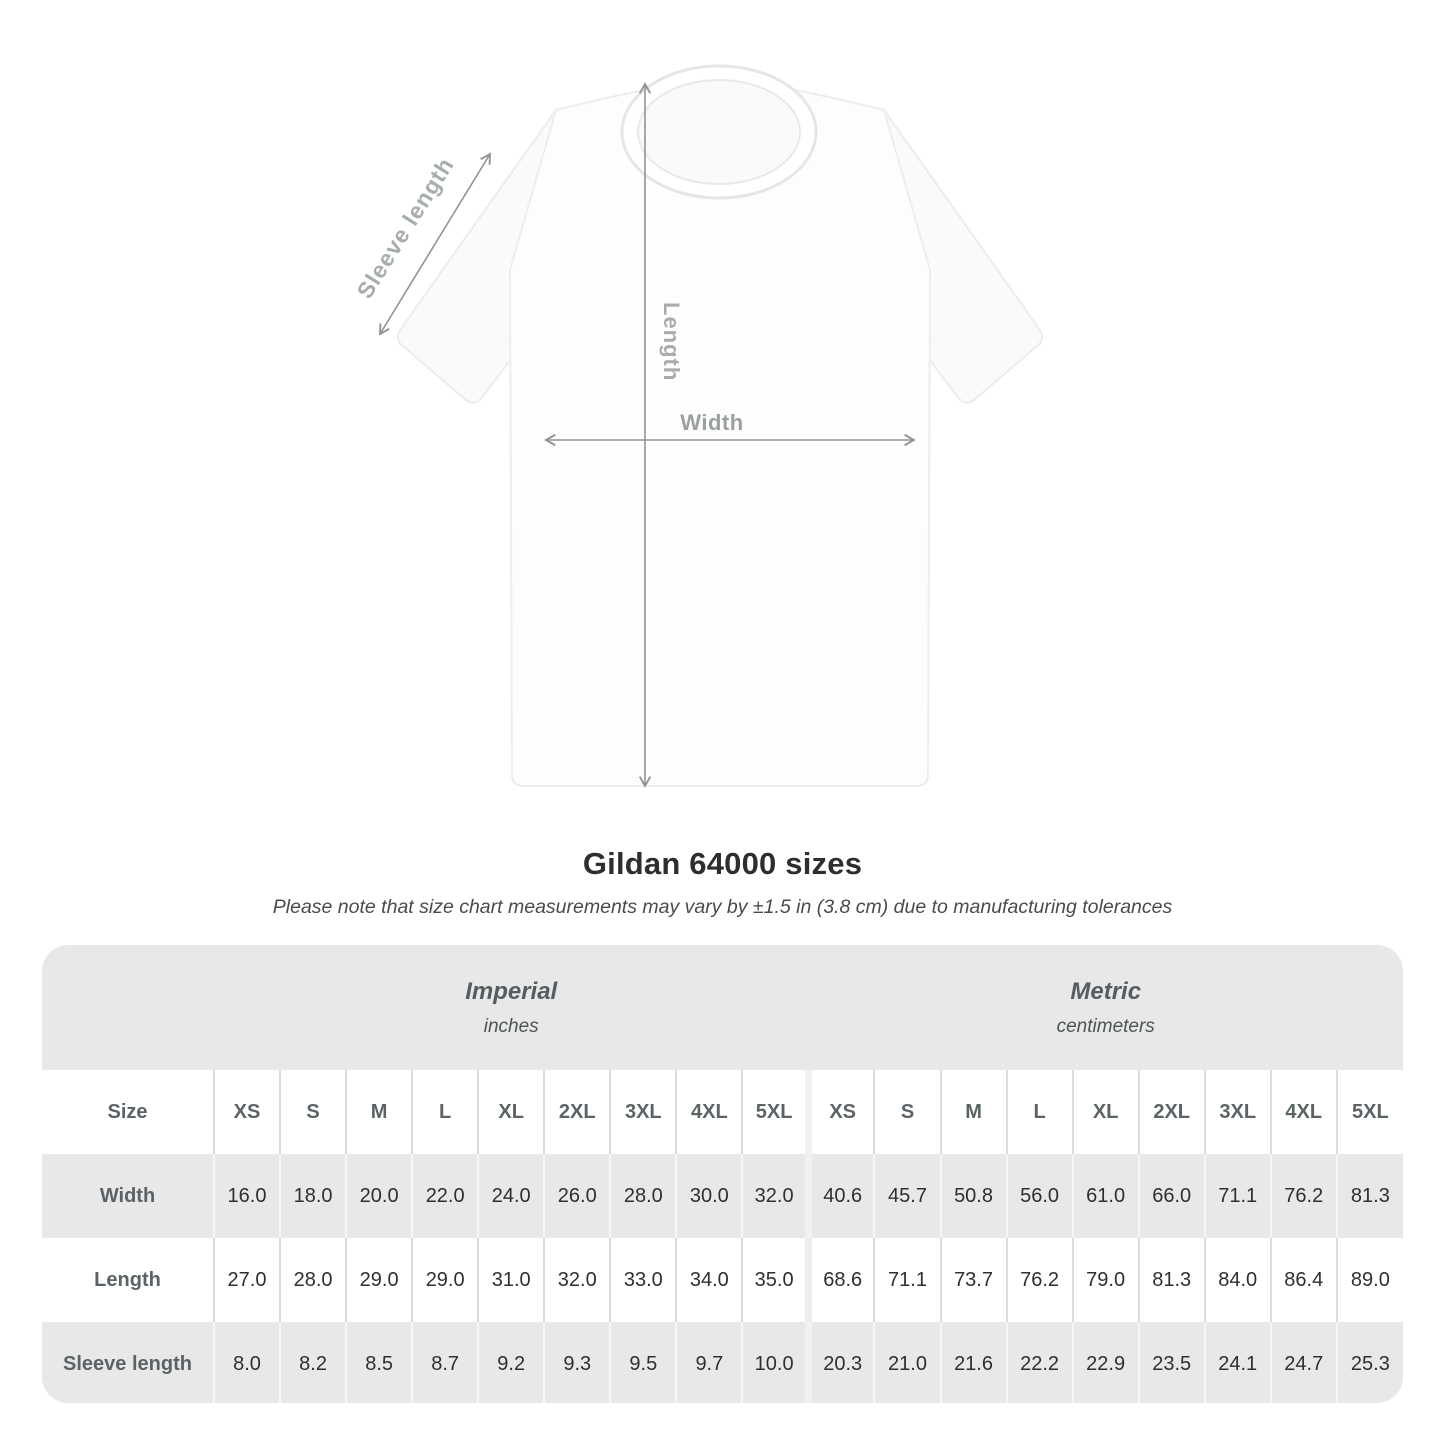  I want to click on measurement-cell: 89.0, so click(1369, 1280).